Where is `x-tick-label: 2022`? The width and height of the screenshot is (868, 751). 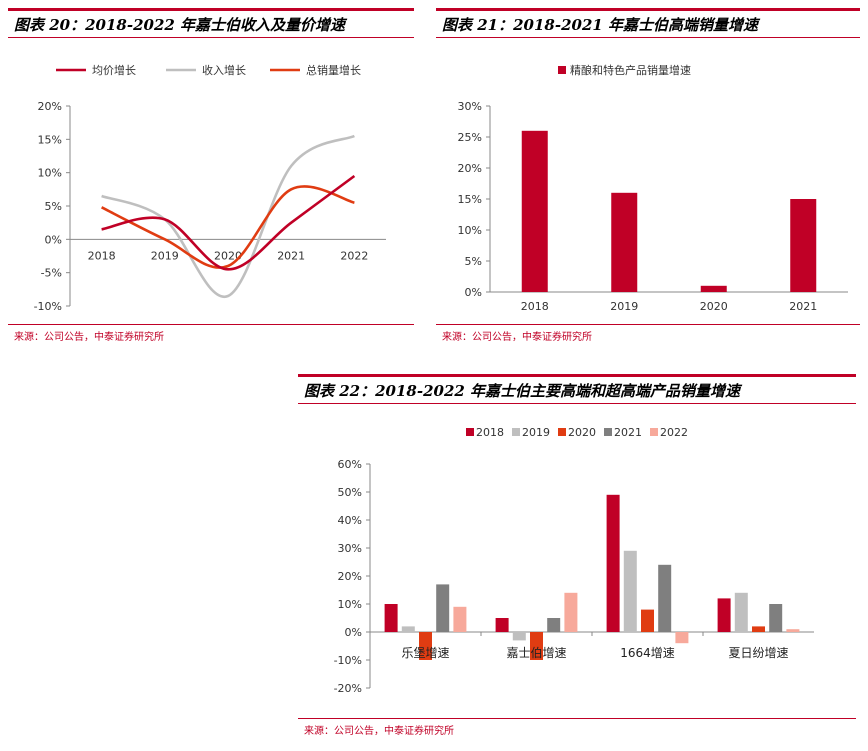
x-tick-label: 2022 is located at coordinates (354, 255).